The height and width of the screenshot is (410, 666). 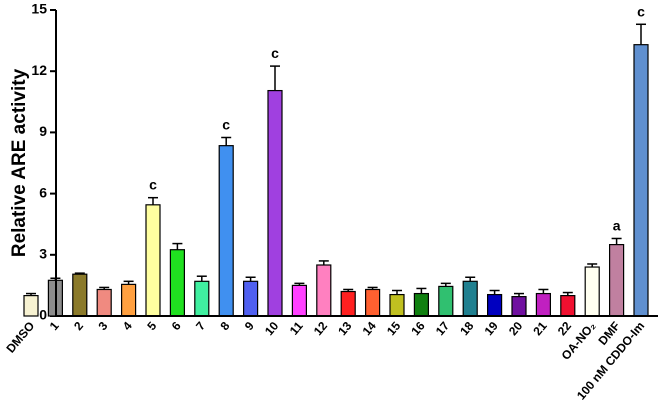 I want to click on x-tick-label: DMSO, so click(x=20, y=337).